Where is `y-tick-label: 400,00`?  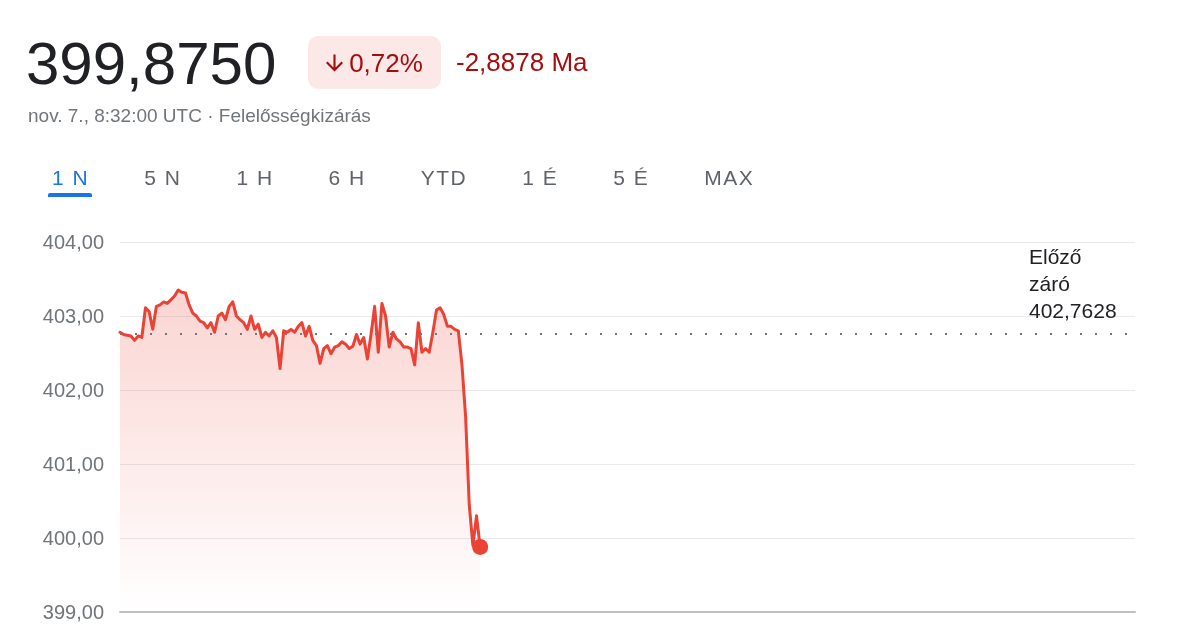 y-tick-label: 400,00 is located at coordinates (73, 538).